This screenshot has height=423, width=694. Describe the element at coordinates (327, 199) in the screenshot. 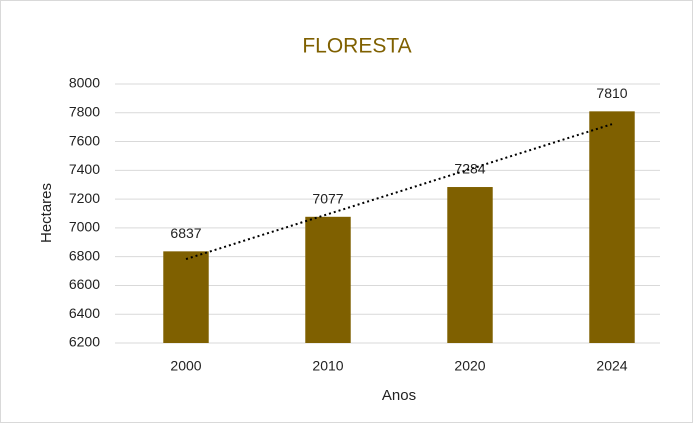

I see `data-label: 7077` at that location.